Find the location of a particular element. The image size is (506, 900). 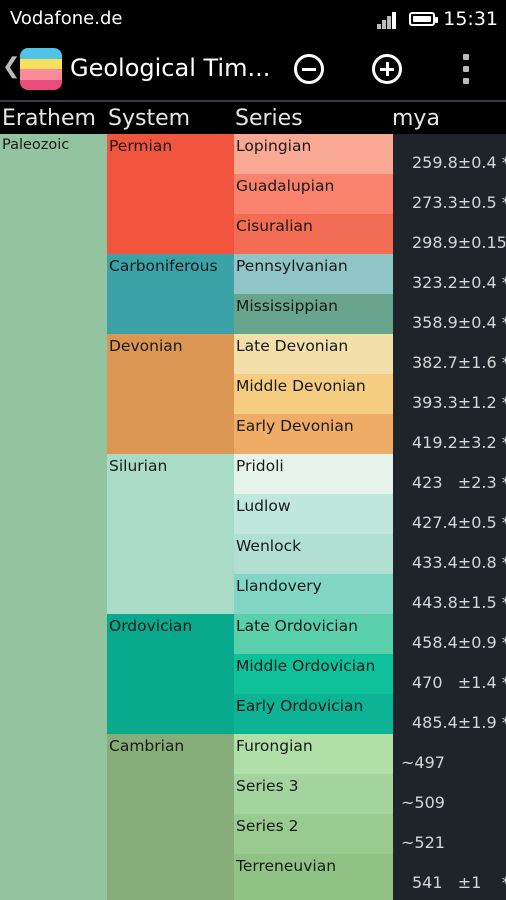

mya-value: 323.2±0.4 * is located at coordinates (459, 282).